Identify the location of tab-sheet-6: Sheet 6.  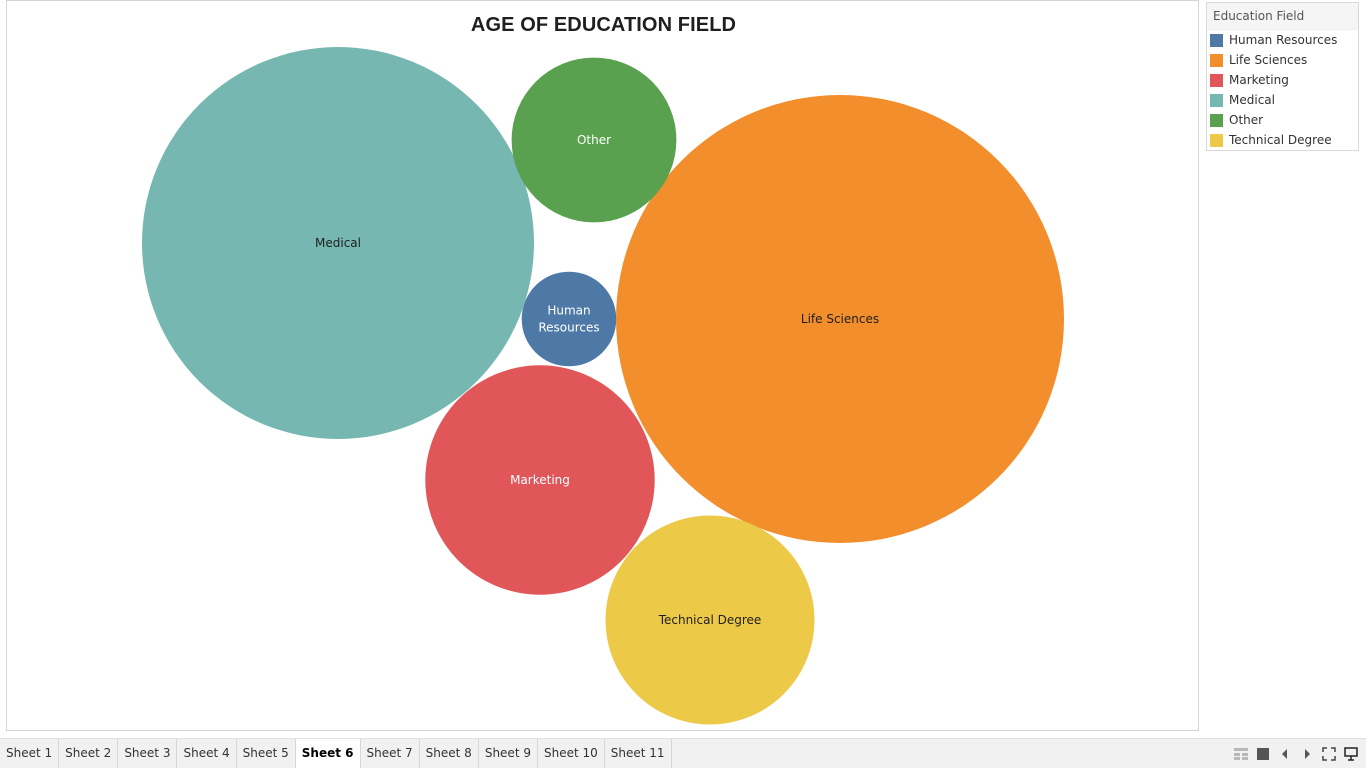
(328, 753).